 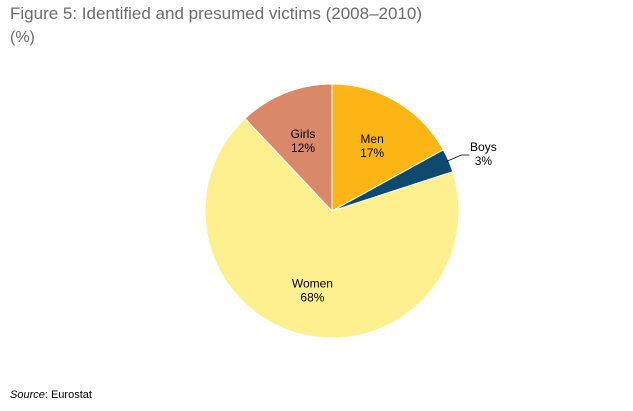 What do you see at coordinates (303, 134) in the screenshot?
I see `slice-label-girls: Girls` at bounding box center [303, 134].